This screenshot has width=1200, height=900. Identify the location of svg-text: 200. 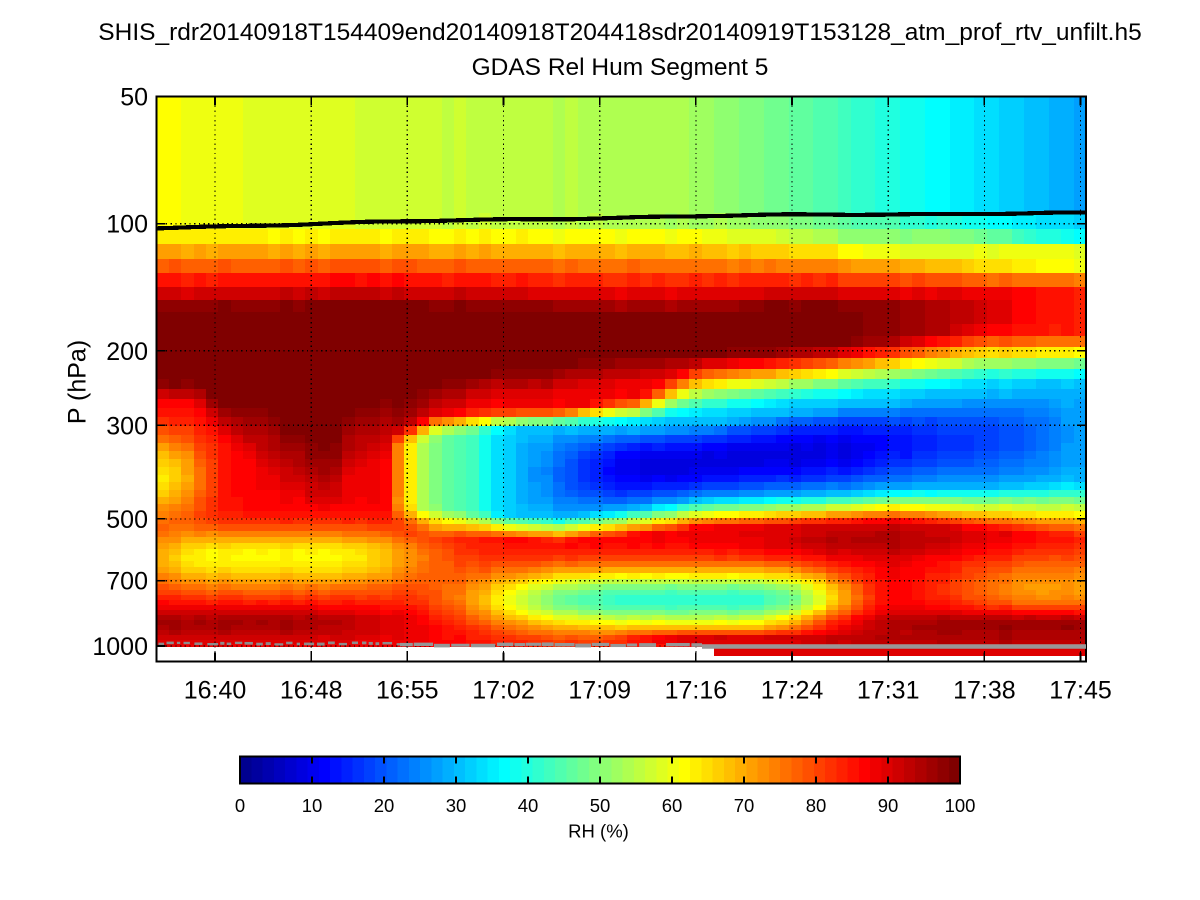
(127, 352).